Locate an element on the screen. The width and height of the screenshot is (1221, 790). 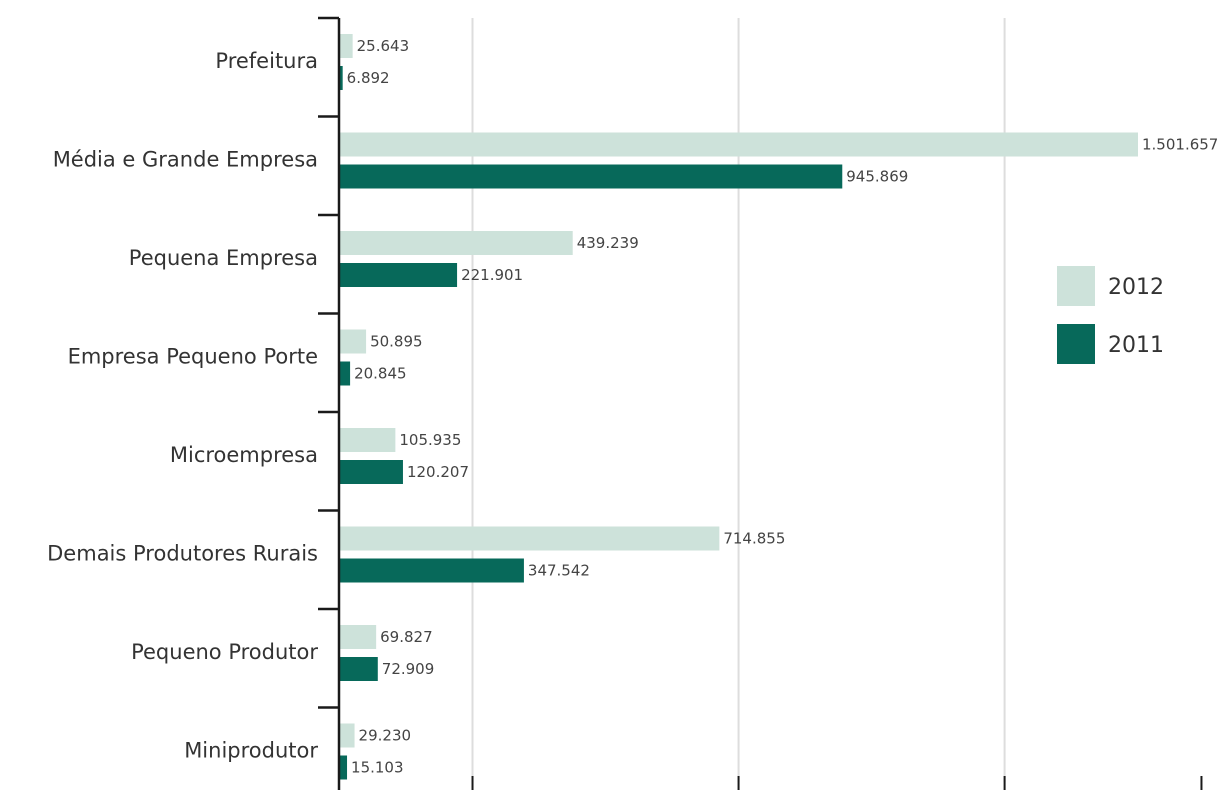
category-label: Prefeitura is located at coordinates (266, 61).